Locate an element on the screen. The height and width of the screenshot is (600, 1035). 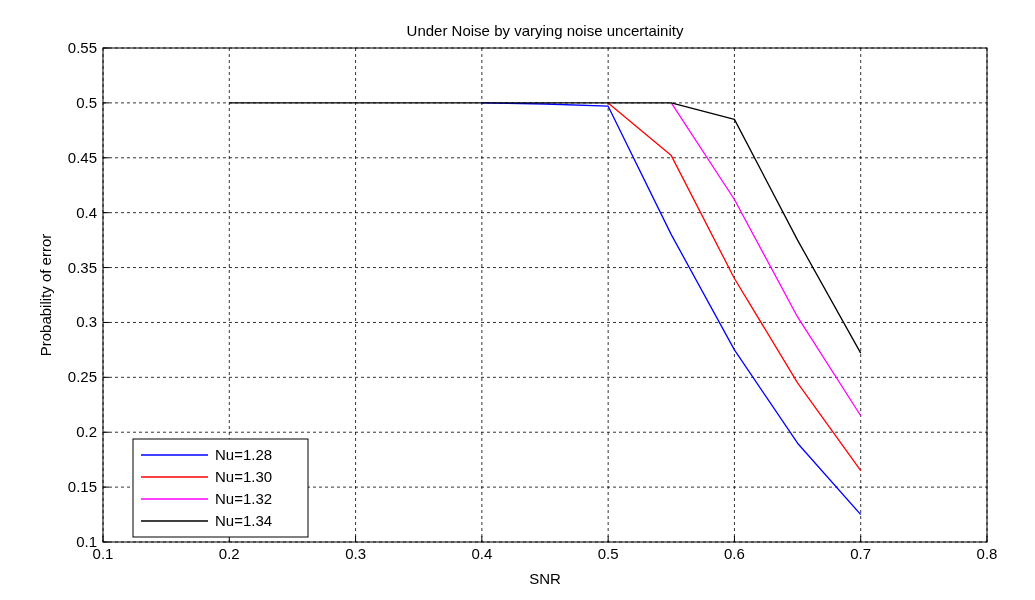
y-tick-label: 0.3 is located at coordinates (86, 322).